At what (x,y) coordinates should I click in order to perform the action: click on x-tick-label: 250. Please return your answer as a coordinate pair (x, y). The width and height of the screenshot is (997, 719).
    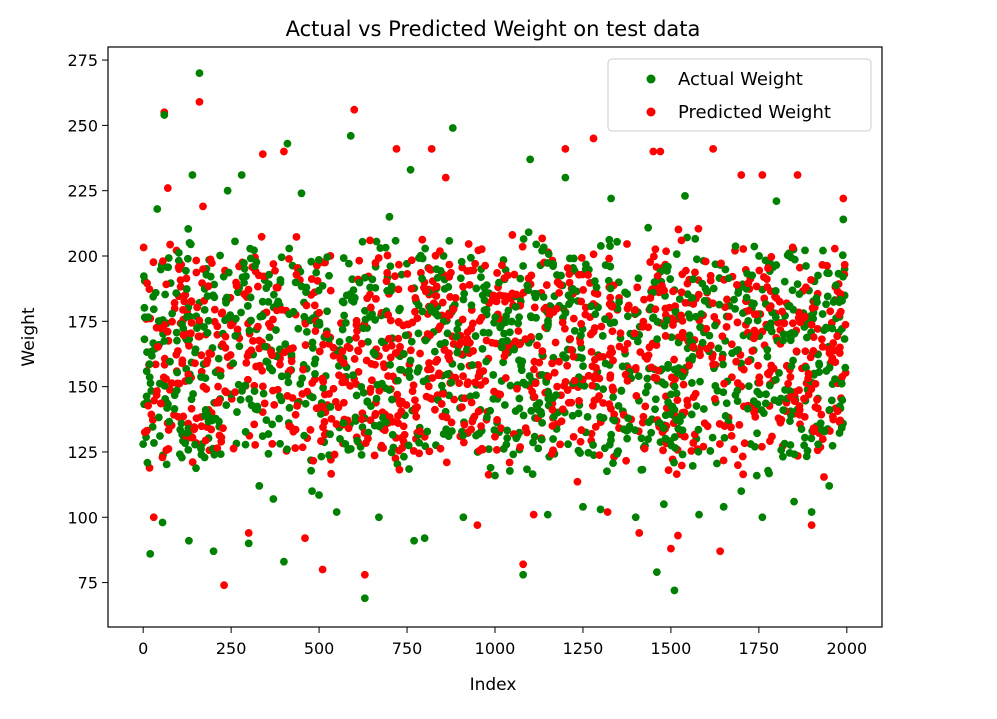
    Looking at the image, I should click on (231, 648).